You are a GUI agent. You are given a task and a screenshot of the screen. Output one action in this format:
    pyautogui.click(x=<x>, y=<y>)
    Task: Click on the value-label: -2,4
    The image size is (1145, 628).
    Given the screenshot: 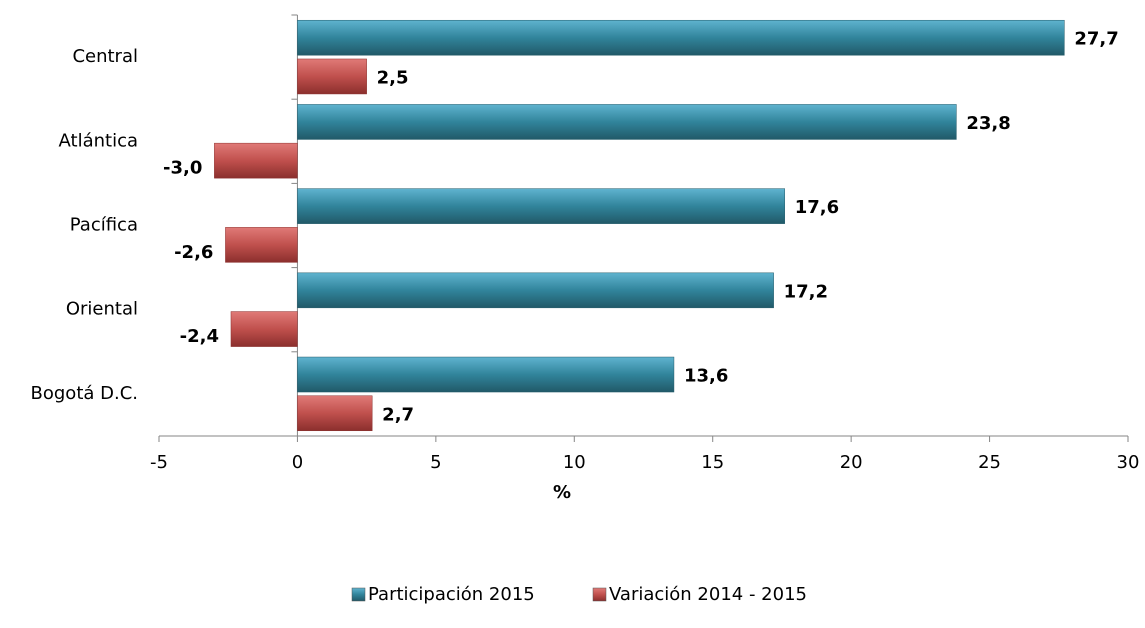 What is the action you would take?
    pyautogui.click(x=199, y=336)
    